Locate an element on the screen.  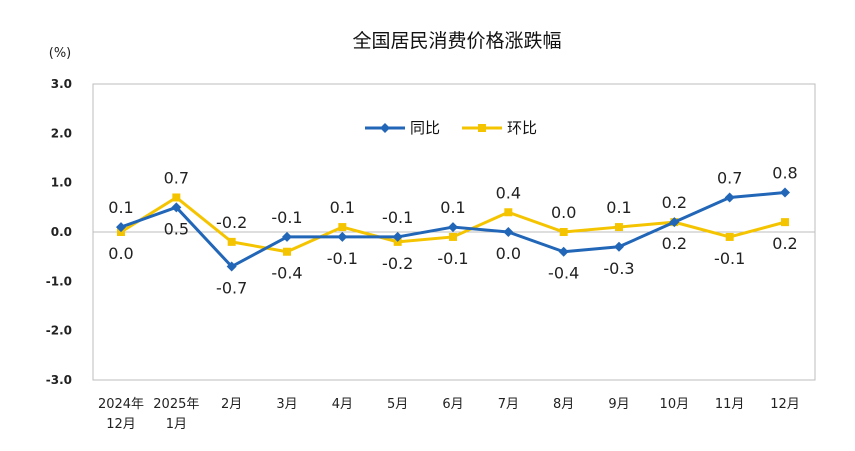
y-tick-label: 3.0 is located at coordinates (61, 84).